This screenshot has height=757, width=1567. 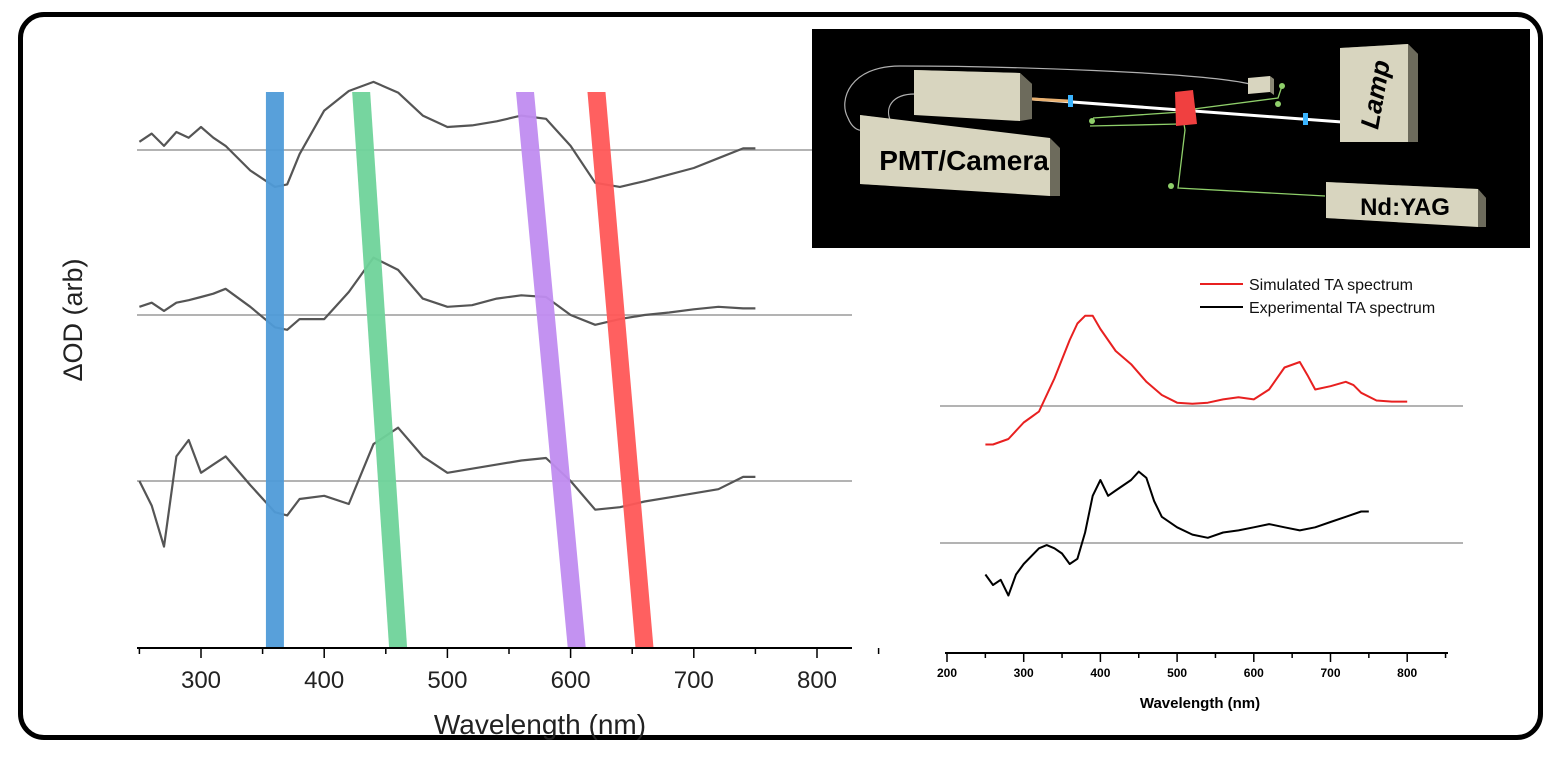 What do you see at coordinates (1374, 93) in the screenshot?
I see `lamp-box` at bounding box center [1374, 93].